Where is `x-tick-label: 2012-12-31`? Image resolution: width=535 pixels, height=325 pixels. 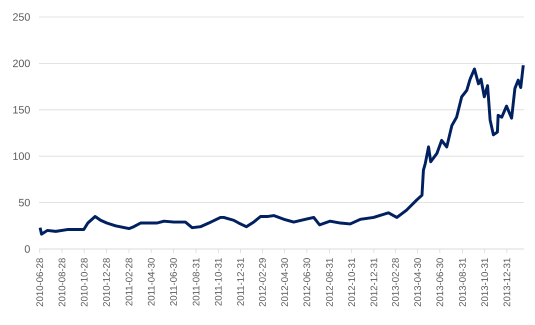
x-tick-label: 2012-12-31 is located at coordinates (374, 282).